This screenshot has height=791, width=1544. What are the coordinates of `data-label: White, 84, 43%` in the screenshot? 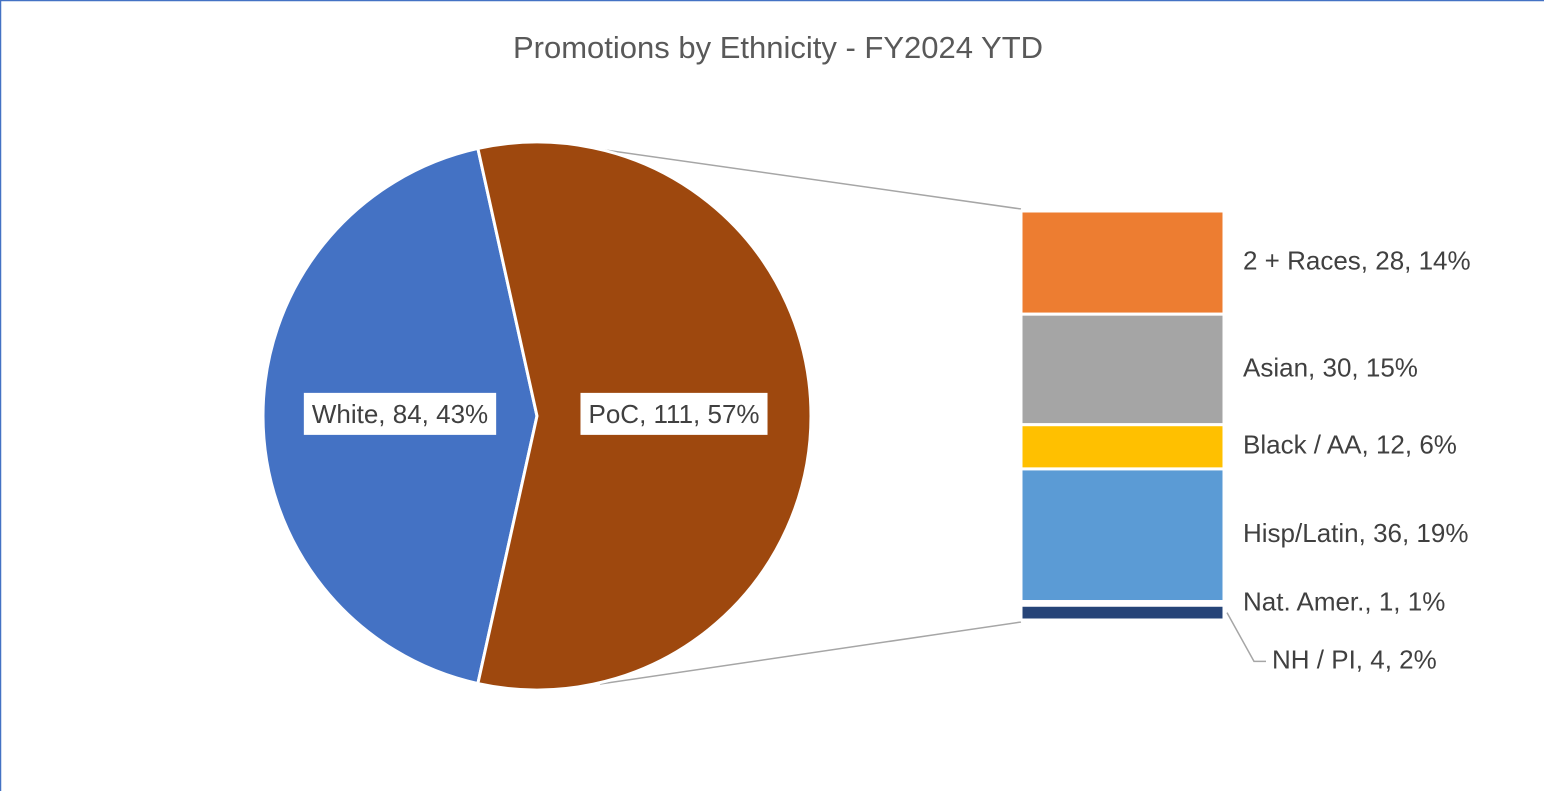 It's located at (400, 414).